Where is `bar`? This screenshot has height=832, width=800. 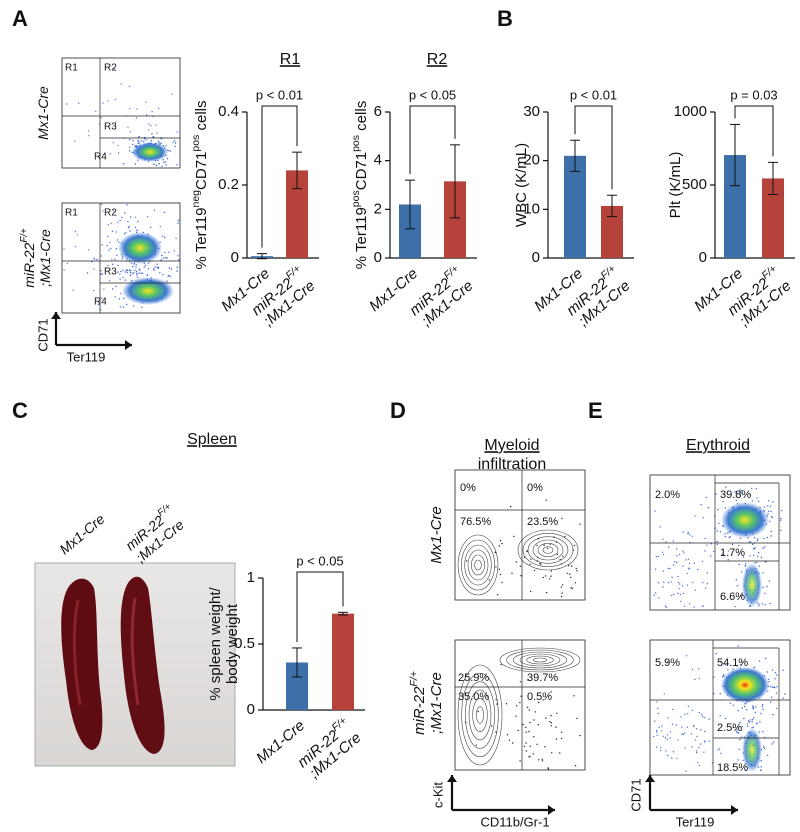
bar is located at coordinates (575, 206).